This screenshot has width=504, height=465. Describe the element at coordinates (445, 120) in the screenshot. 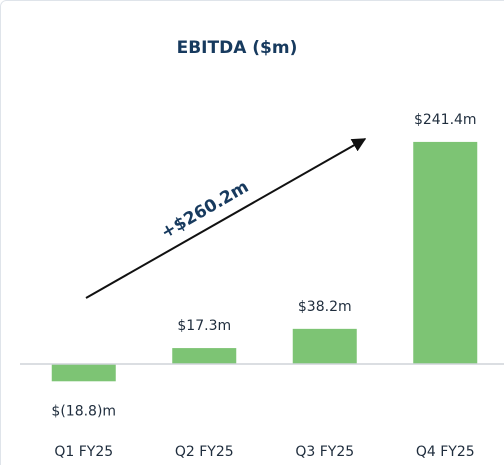

I see `value-label: $241.4m` at that location.